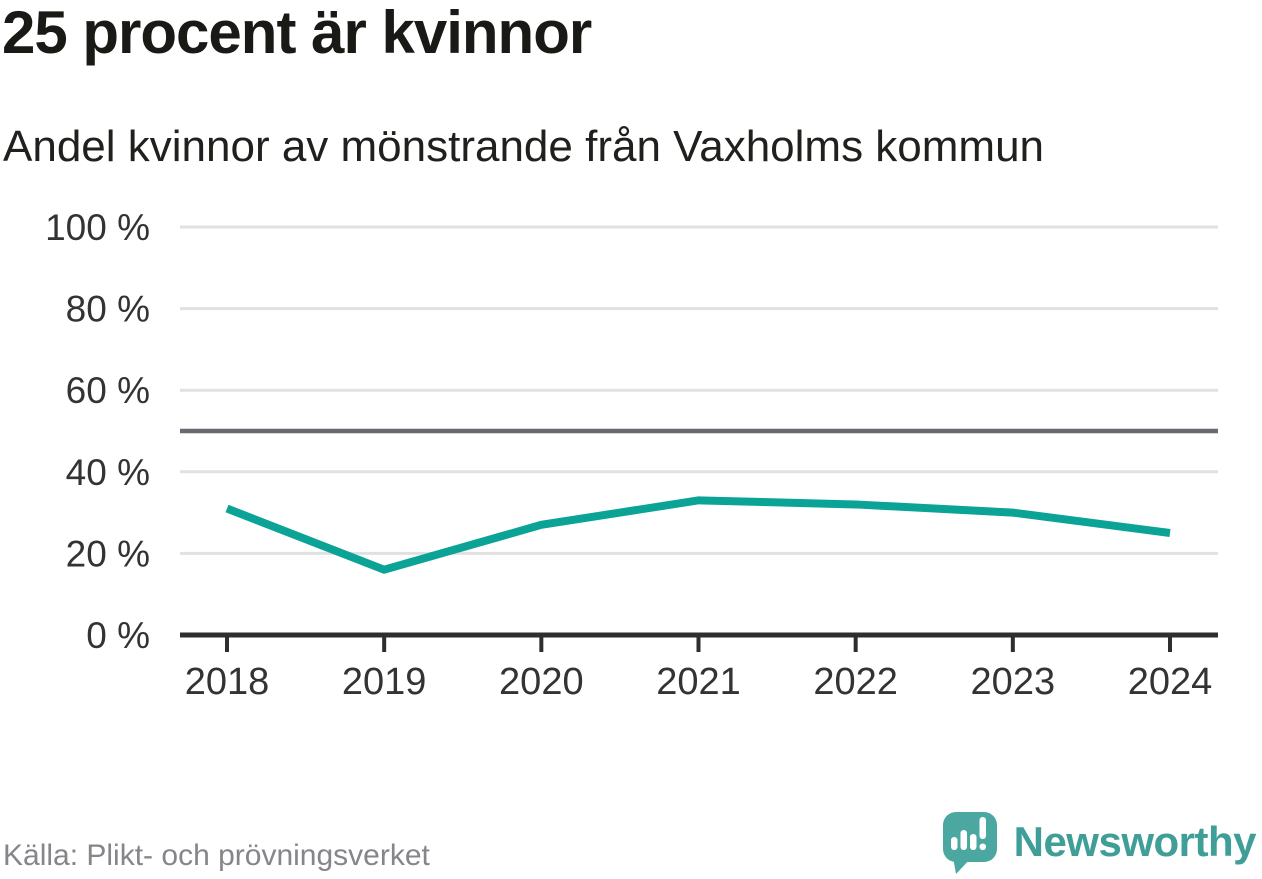 This screenshot has height=879, width=1262. I want to click on y-axis-label: 100 %, so click(97, 227).